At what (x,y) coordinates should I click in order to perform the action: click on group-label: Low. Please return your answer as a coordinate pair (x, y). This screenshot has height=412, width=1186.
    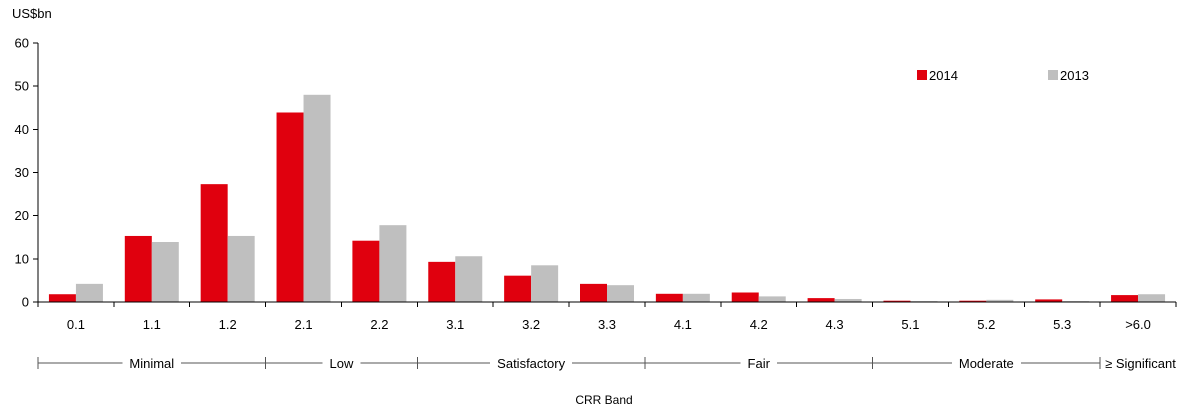
    Looking at the image, I should click on (342, 363).